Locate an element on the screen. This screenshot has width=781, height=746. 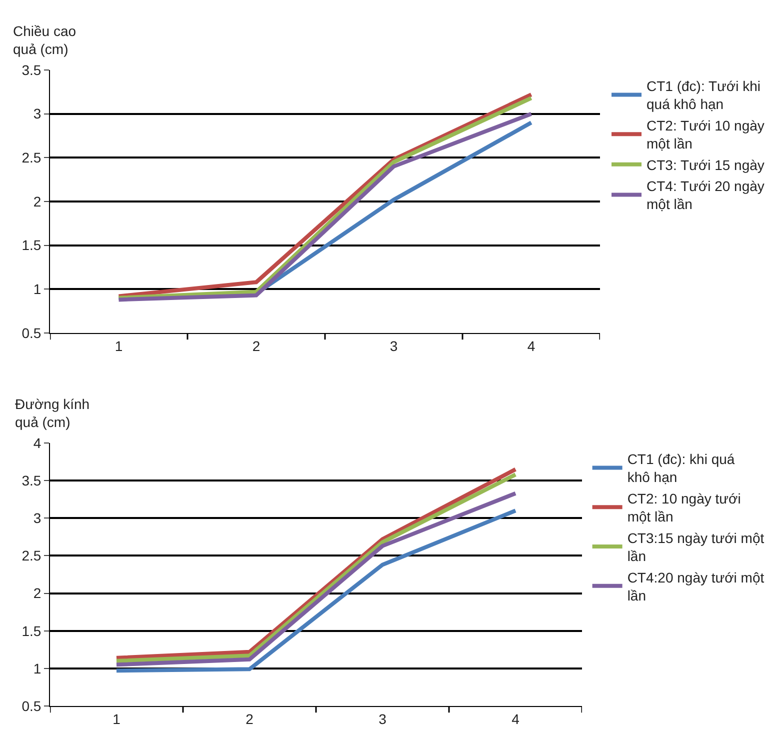
legend-label: CT1 (đc): khi quá khô hạn is located at coordinates (681, 468).